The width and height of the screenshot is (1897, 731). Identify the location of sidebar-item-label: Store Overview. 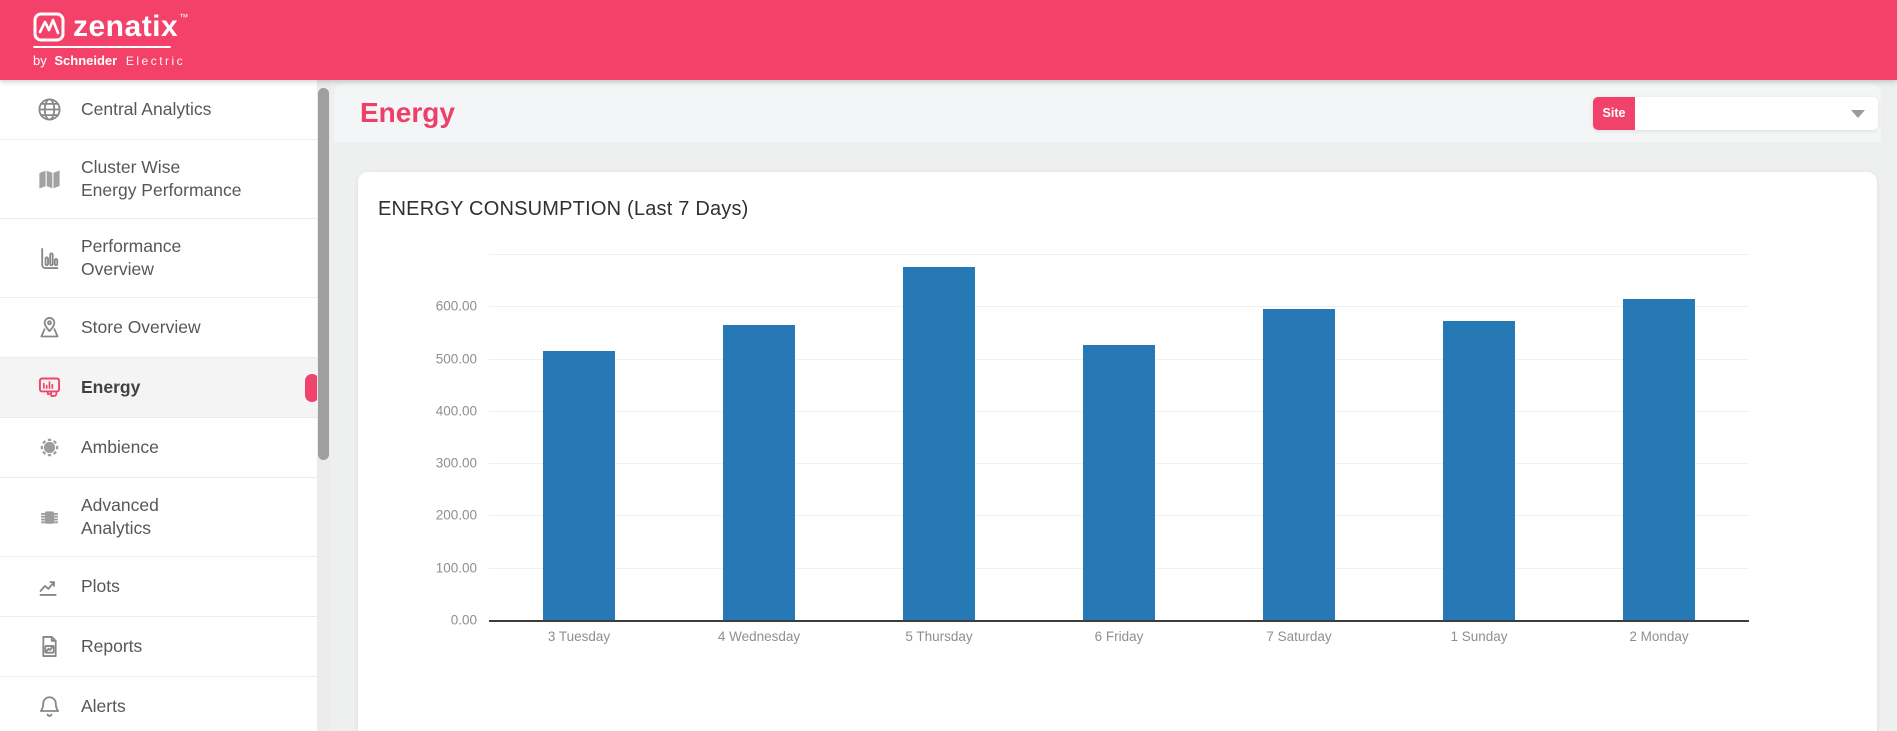
(141, 327).